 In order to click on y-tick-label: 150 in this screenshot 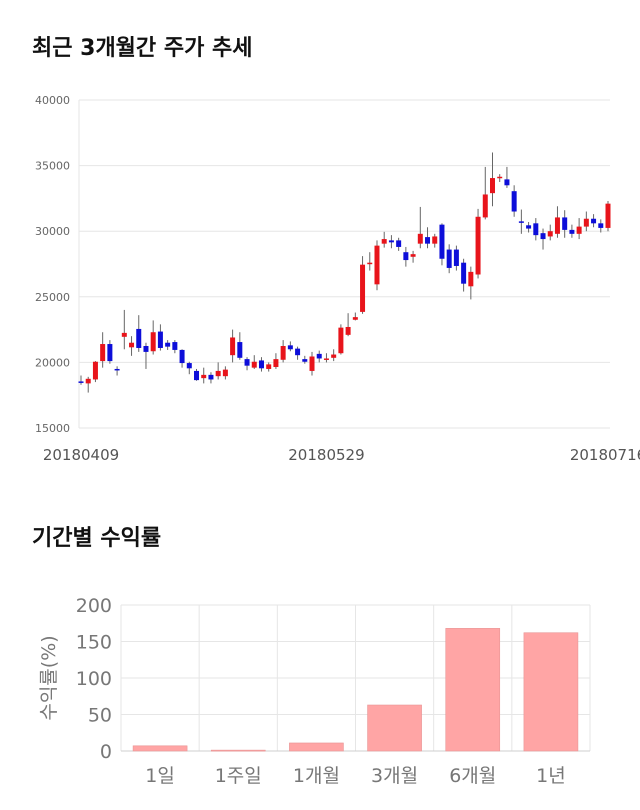, I will do `click(94, 643)`.